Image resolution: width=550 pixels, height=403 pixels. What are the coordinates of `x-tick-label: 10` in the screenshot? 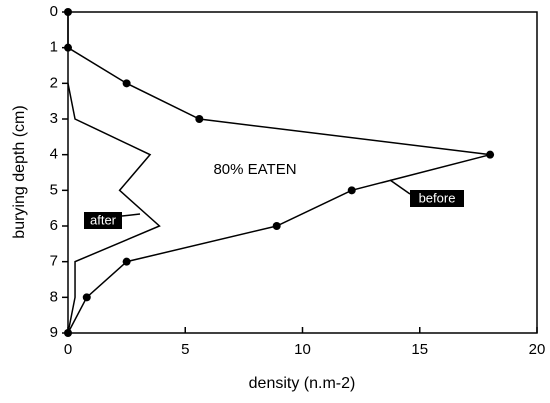 It's located at (302, 349).